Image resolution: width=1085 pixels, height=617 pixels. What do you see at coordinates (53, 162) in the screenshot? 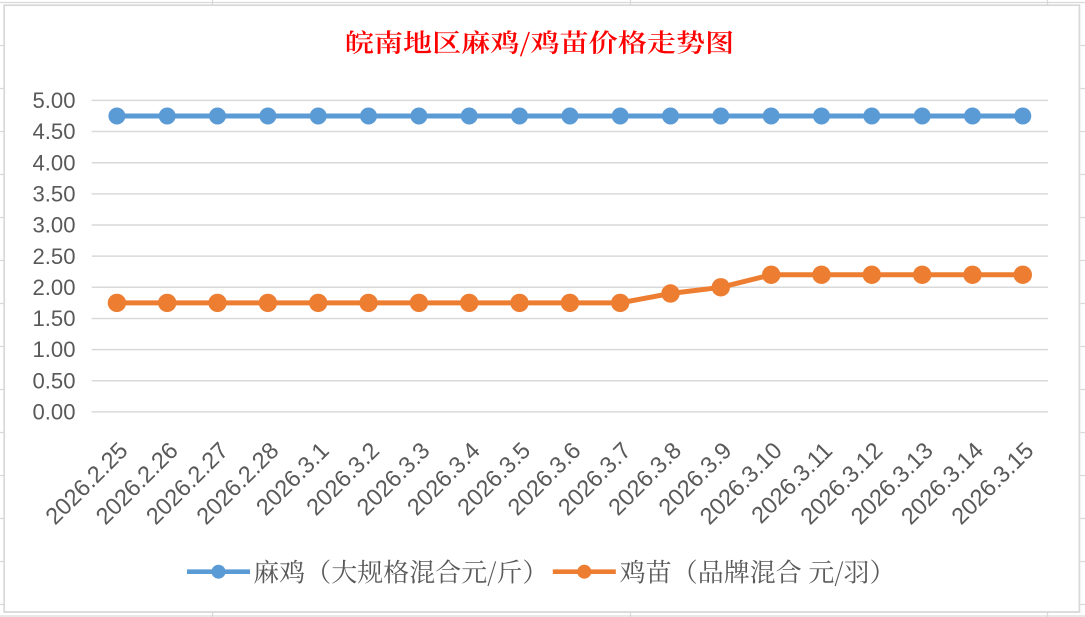
I see `svg-text: 4.00` at bounding box center [53, 162].